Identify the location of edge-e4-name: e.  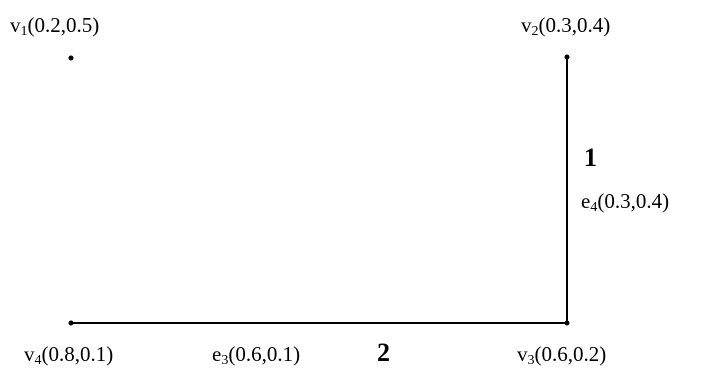
(586, 201).